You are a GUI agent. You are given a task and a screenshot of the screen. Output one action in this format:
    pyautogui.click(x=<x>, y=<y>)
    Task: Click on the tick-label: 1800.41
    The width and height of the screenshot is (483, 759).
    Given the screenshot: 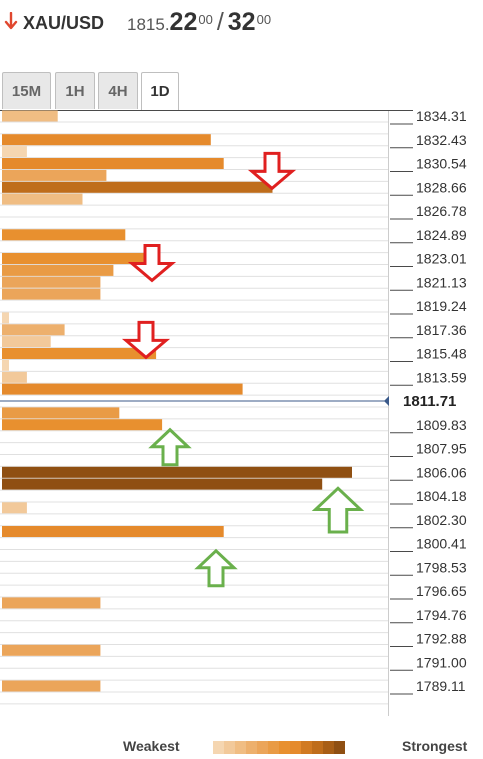 What is the action you would take?
    pyautogui.click(x=441, y=544)
    